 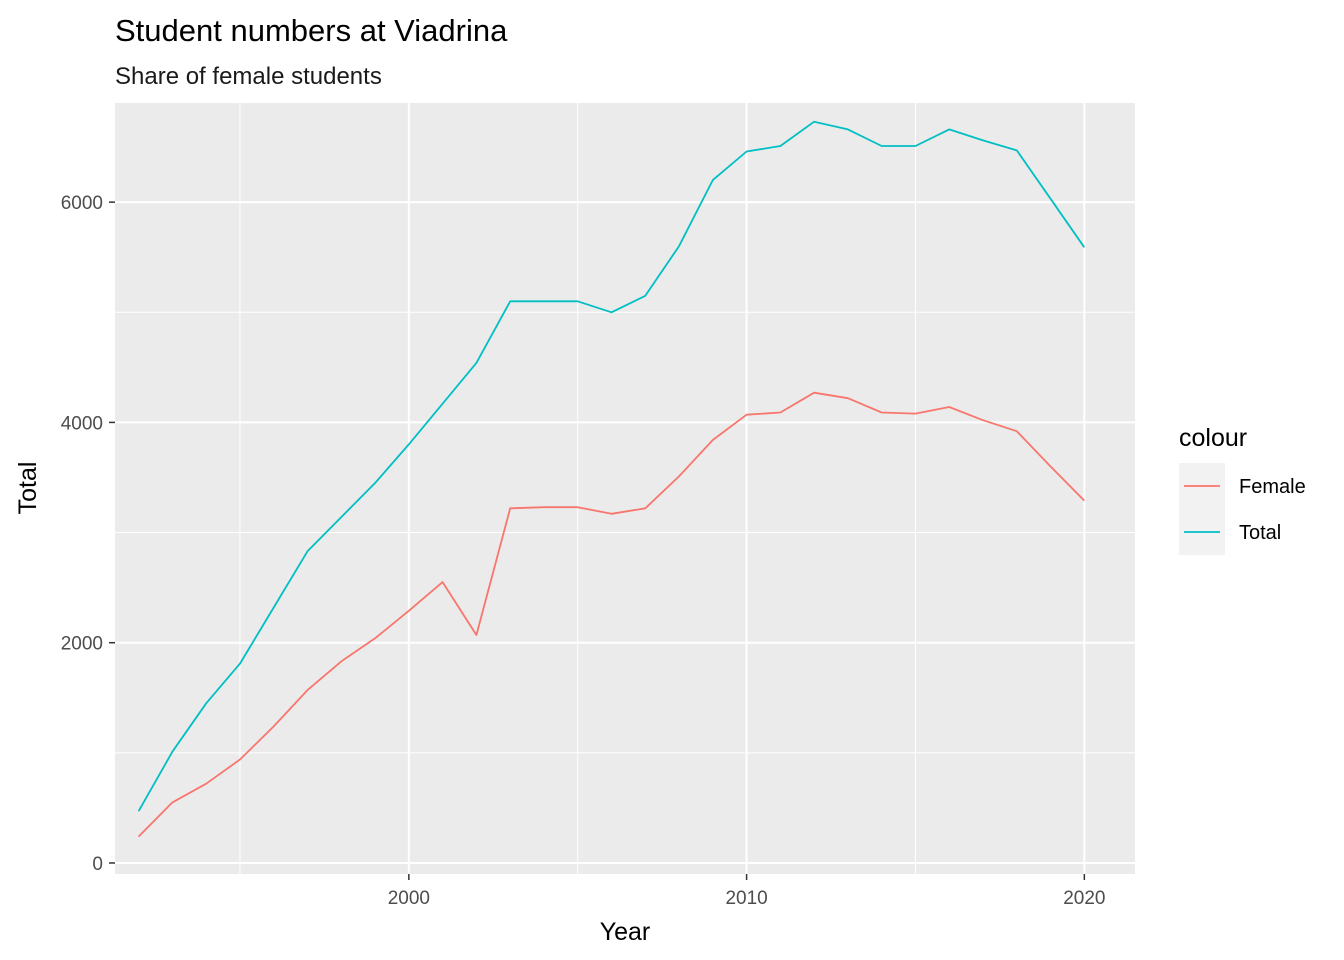 What do you see at coordinates (28, 488) in the screenshot?
I see `y-axis-title: Total` at bounding box center [28, 488].